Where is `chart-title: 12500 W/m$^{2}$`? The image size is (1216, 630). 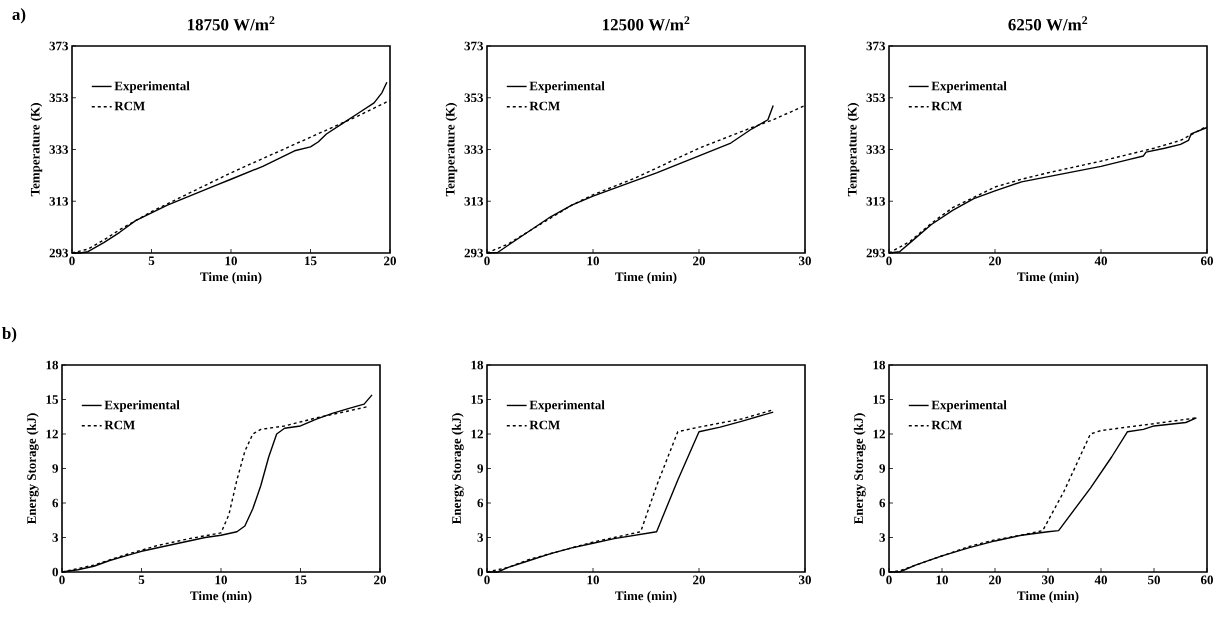
chart-title: 12500 W/m$^{2}$ is located at coordinates (646, 23).